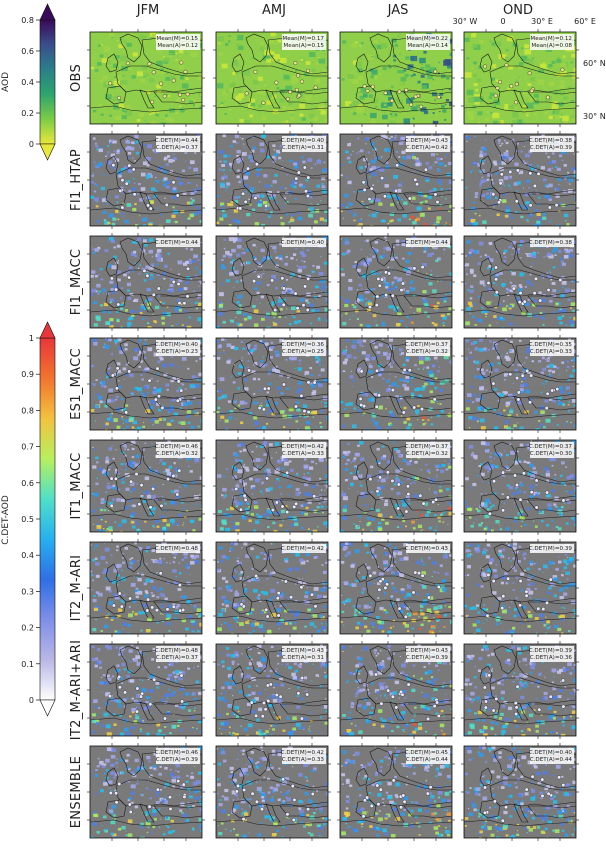  I want to click on panel-r1-c1: C.DET(M)=0.40C.DET(A)=0.31, so click(272, 180).